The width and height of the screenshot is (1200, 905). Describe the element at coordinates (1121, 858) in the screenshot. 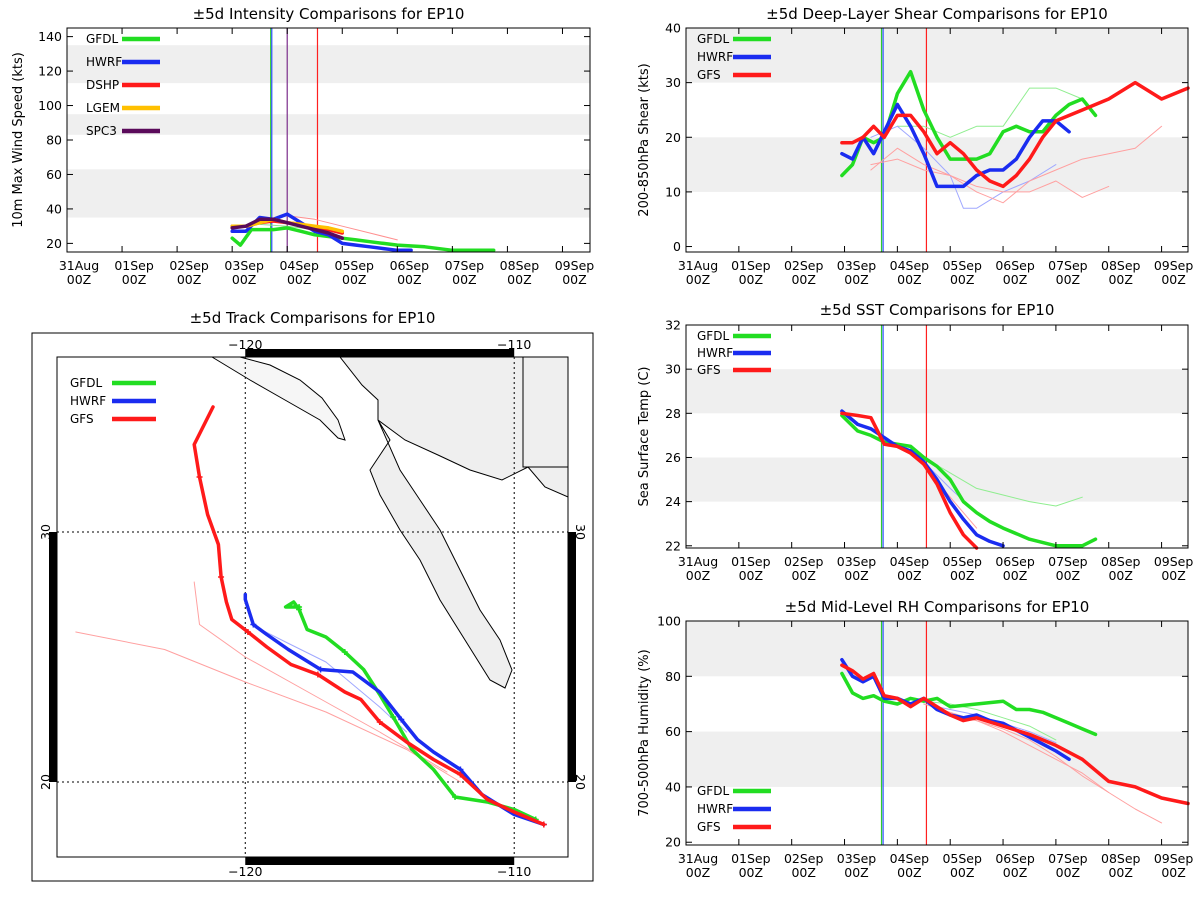

I see `rh-xtick-label-line: 08Sep` at that location.